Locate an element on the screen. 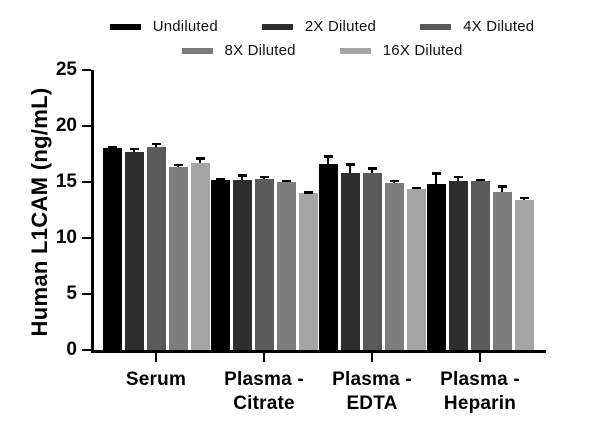 The width and height of the screenshot is (600, 439). y-axis-tick-label: 20 is located at coordinates (66, 125).